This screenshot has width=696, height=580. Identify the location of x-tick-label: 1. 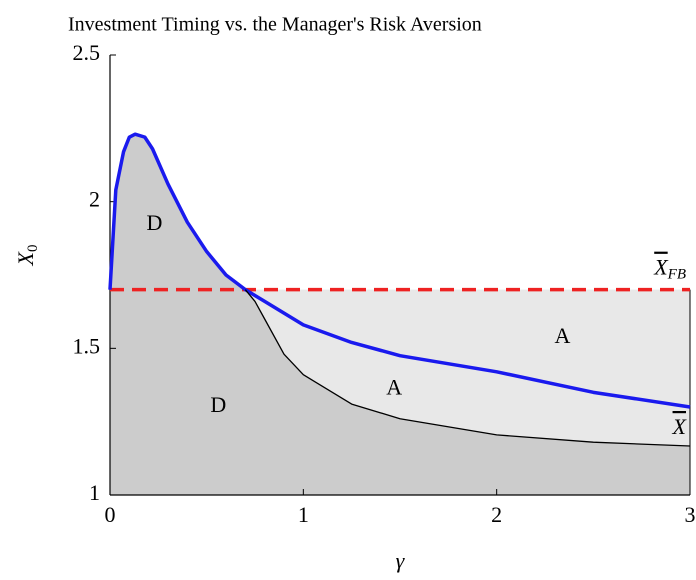
(303, 514).